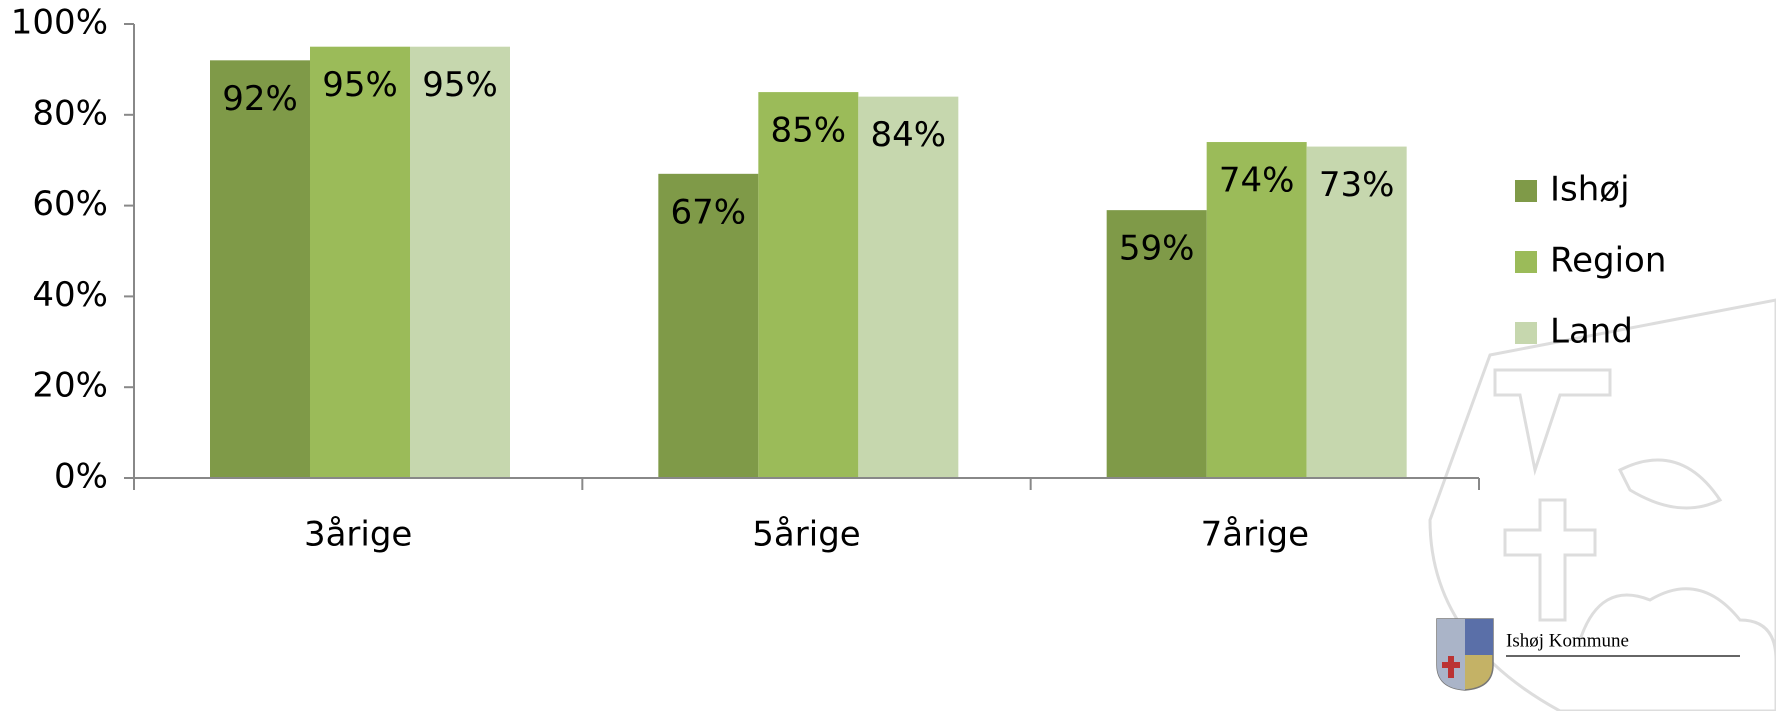 The image size is (1776, 711). I want to click on y-tick-label: 0%, so click(81, 477).